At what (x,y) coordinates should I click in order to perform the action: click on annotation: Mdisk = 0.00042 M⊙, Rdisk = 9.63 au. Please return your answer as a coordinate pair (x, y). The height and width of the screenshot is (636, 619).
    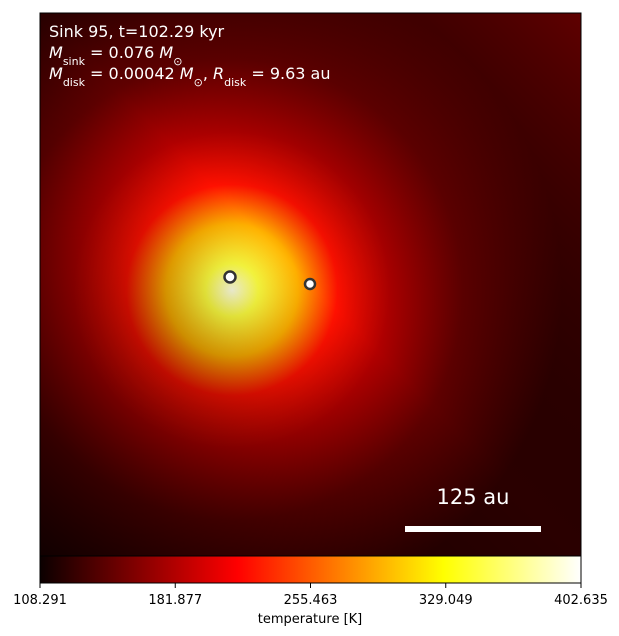
    Looking at the image, I should click on (189, 76).